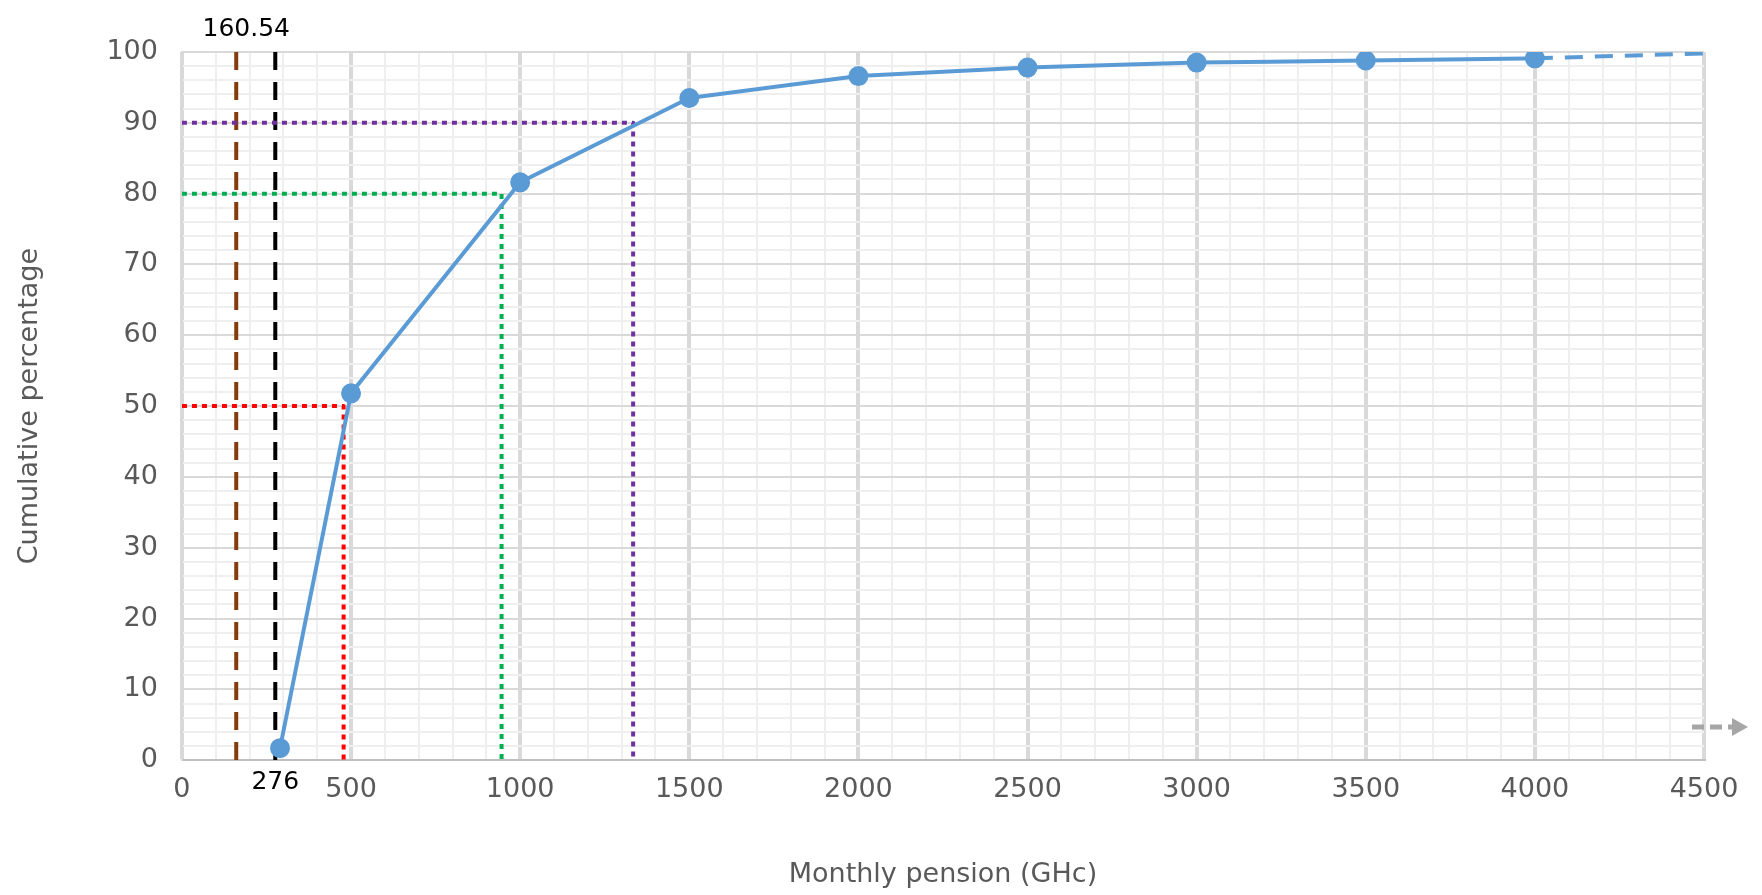 The image size is (1762, 895). I want to click on y-tick-label: 100, so click(132, 50).